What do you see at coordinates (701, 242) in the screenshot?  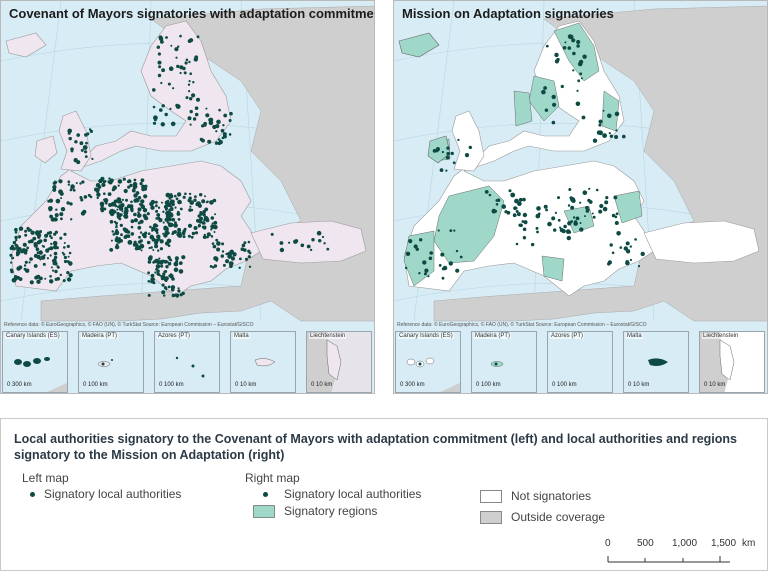 I see `turkey-land` at bounding box center [701, 242].